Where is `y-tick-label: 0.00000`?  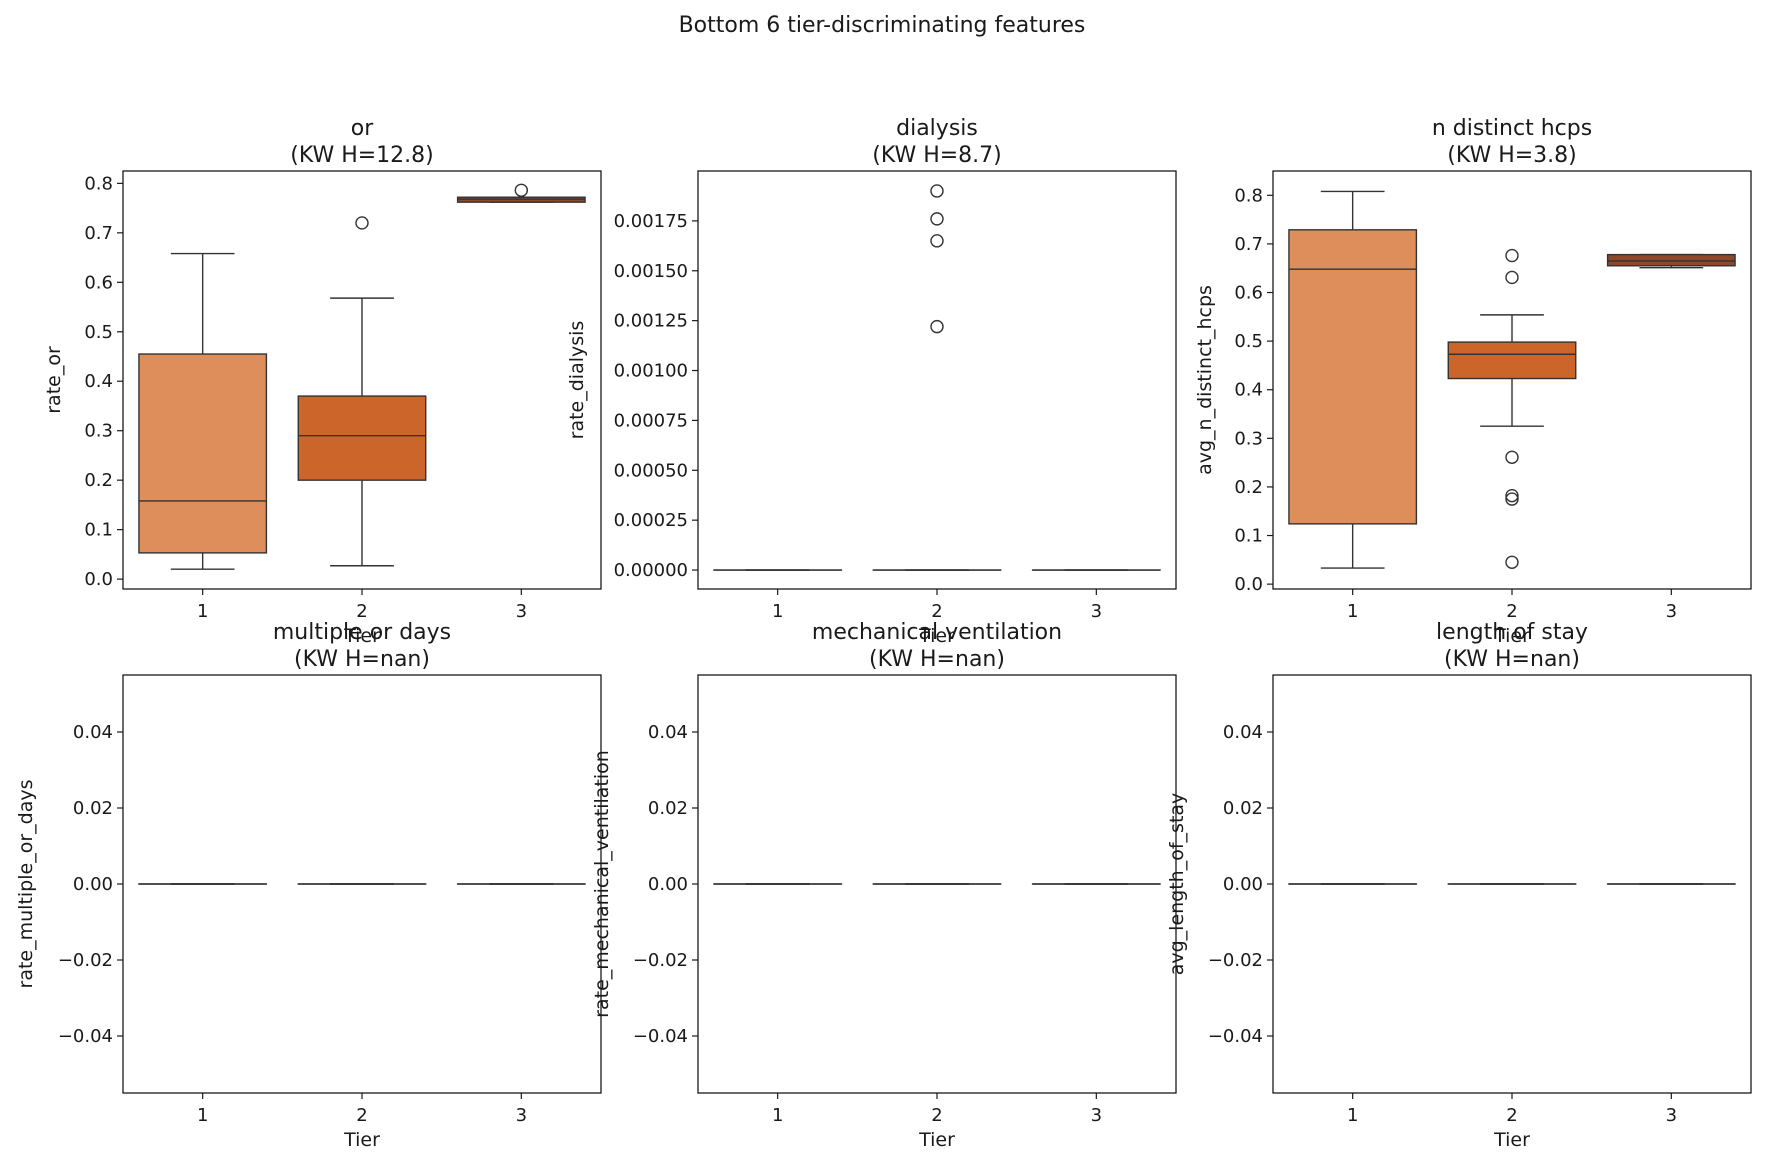
y-tick-label: 0.00000 is located at coordinates (651, 570).